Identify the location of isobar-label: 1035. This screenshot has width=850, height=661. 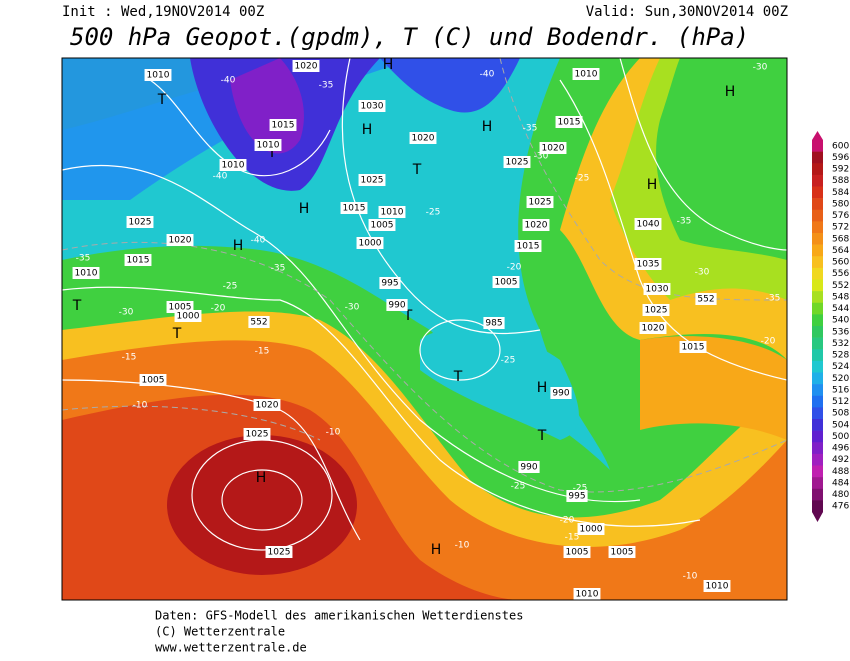
(648, 265).